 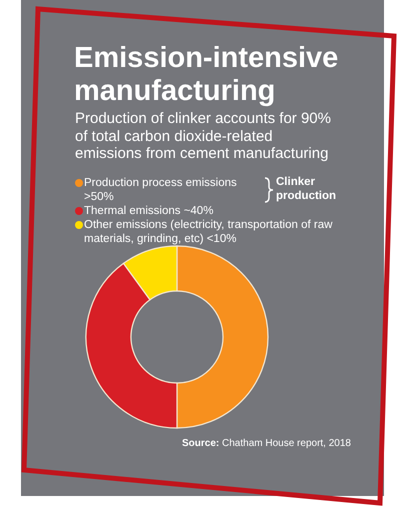 I want to click on chart-subtitle: Production of clinker accounts for 90% of total carbon dioxide-related emissions from cement manufacturing, so click(x=203, y=136).